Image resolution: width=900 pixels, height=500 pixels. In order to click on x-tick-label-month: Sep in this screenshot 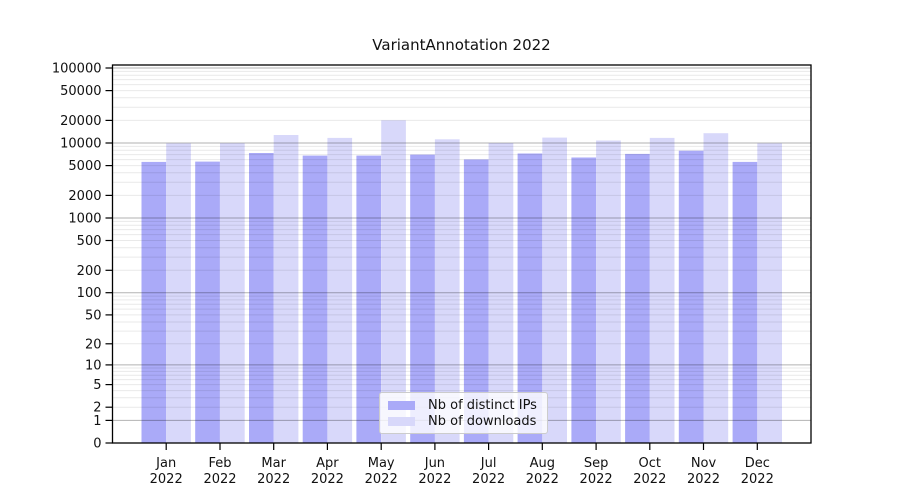, I will do `click(596, 463)`.